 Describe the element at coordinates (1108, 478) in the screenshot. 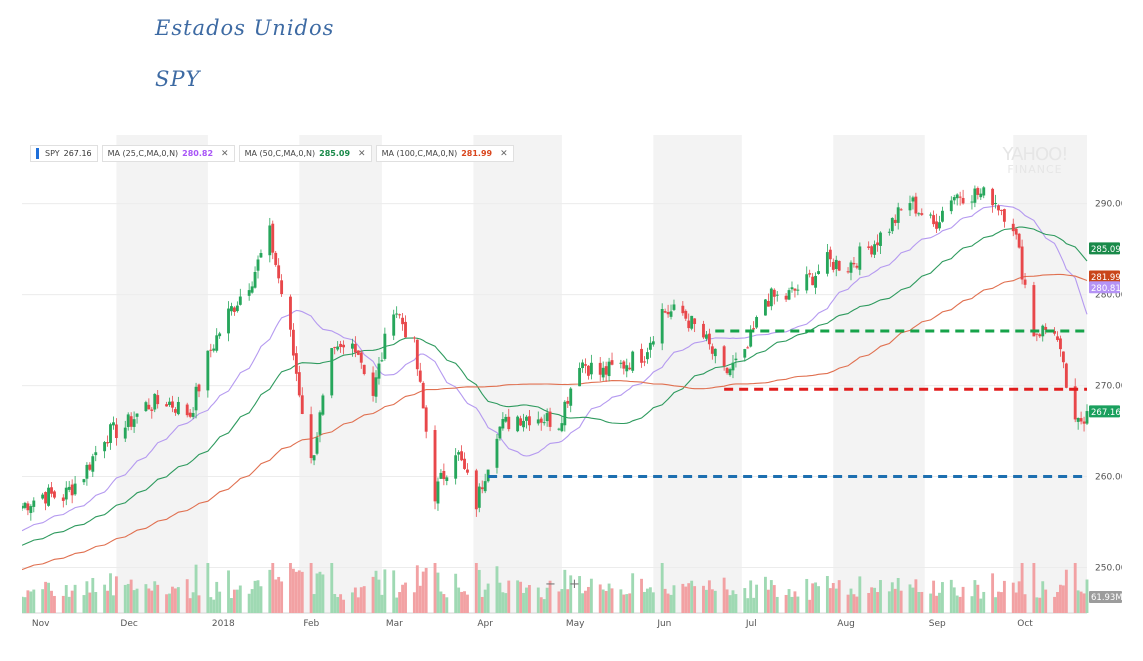

I see `y-tick-label: 260.00` at that location.